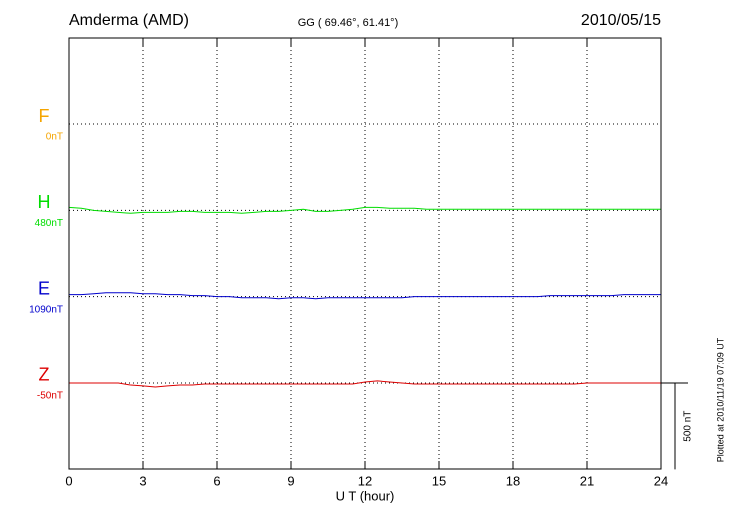  I want to click on x-tick-label: 21, so click(587, 480).